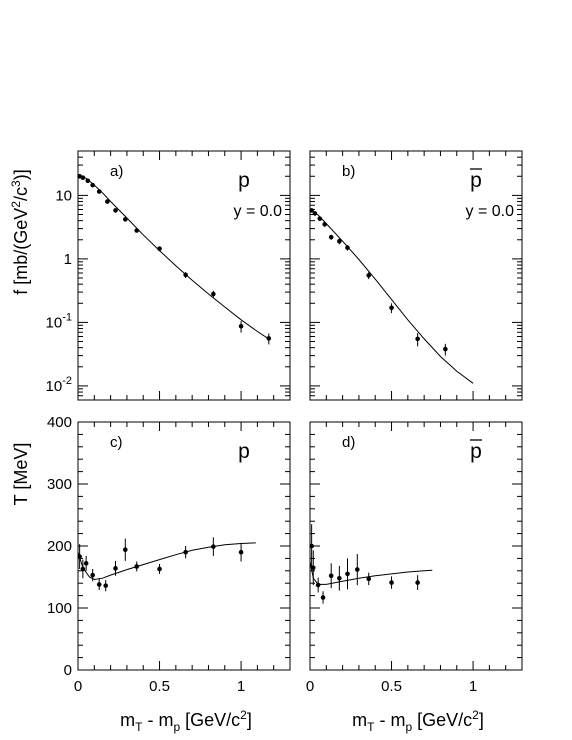 The width and height of the screenshot is (572, 740). I want to click on panel-d: 0 0.5 1 d) p, so click(414, 558).